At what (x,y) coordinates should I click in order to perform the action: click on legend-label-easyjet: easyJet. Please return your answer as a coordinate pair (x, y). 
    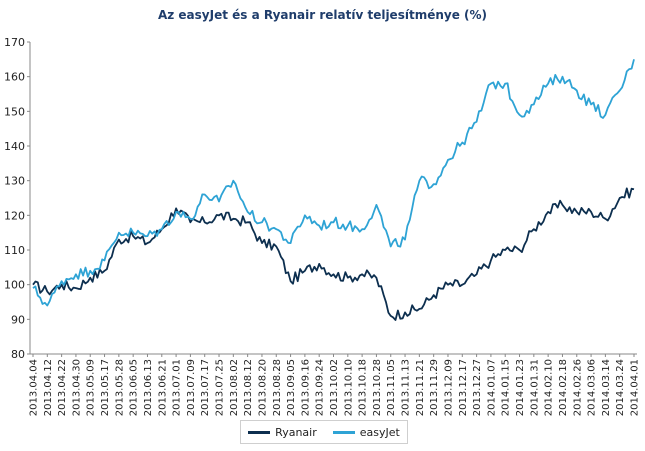
    Looking at the image, I should click on (379, 432).